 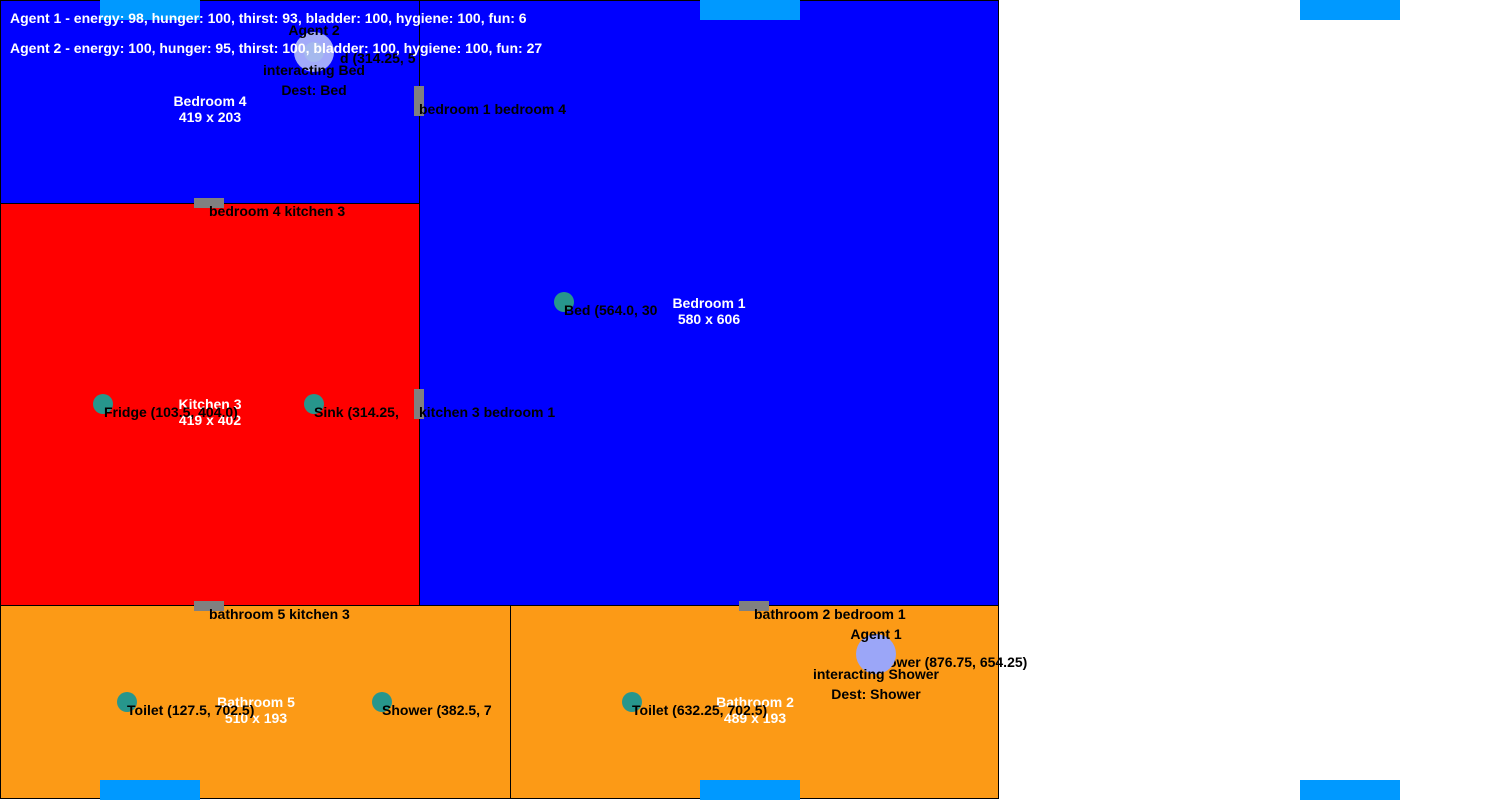 What do you see at coordinates (171, 412) in the screenshot?
I see `object-label: Fridge (103.5, 404.0)` at bounding box center [171, 412].